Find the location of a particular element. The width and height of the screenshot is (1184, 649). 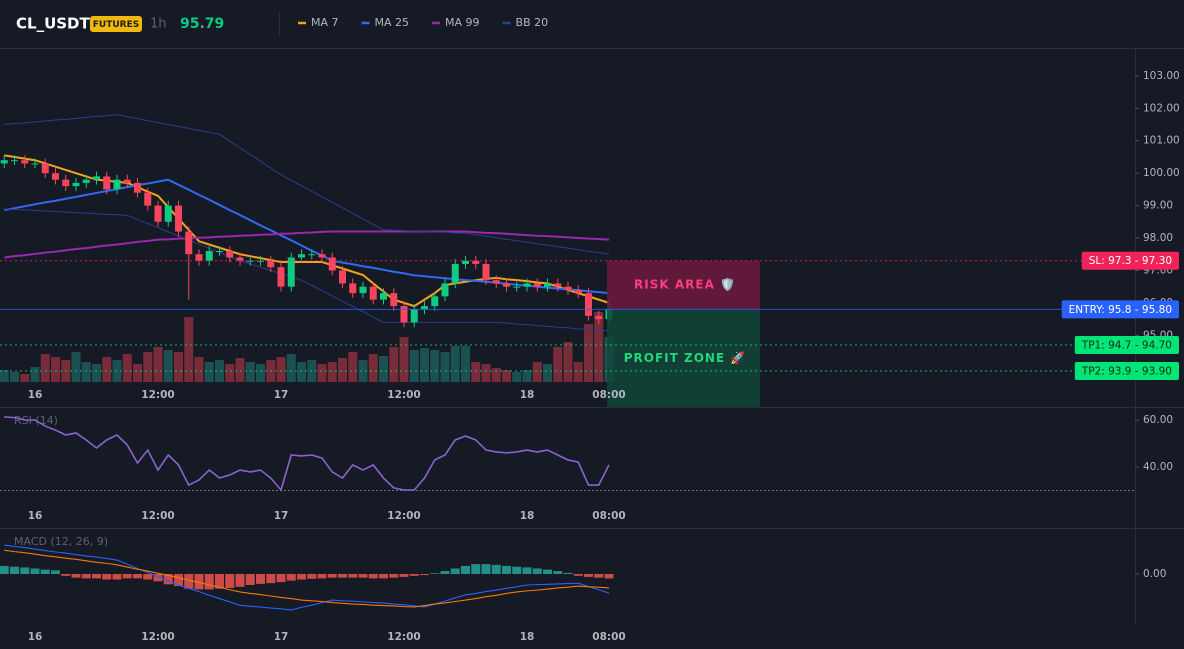

zone-label: RISK AREA 🛡️ is located at coordinates (685, 285).